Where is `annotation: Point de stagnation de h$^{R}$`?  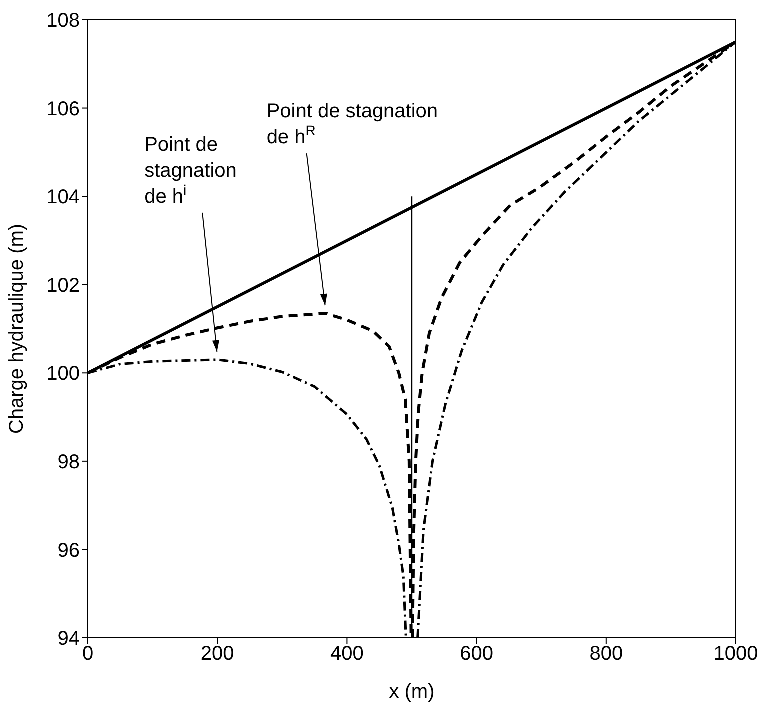 annotation: Point de stagnation de h$^{R}$ is located at coordinates (352, 124).